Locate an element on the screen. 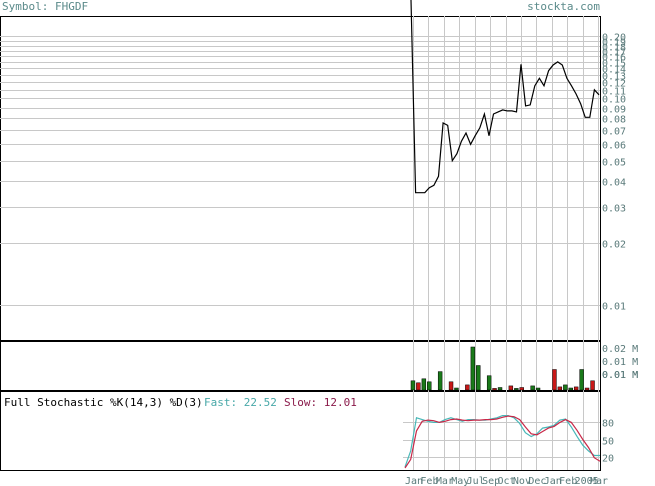  stochastic-slow-line is located at coordinates (502, 442).